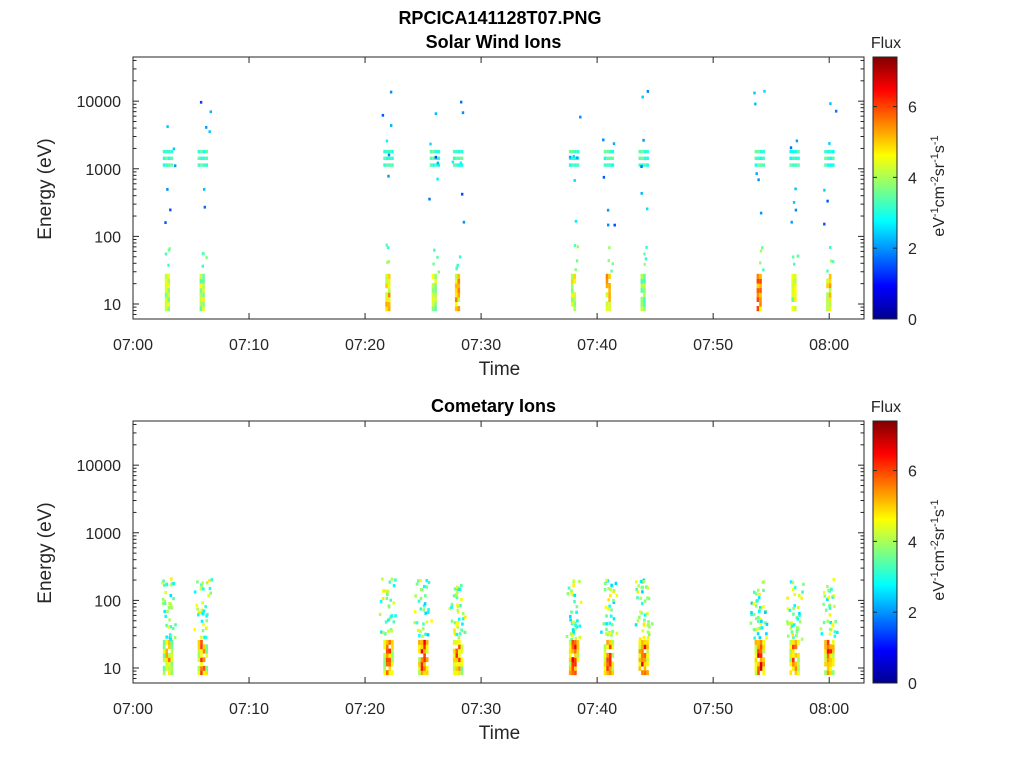 The image size is (1024, 768). What do you see at coordinates (107, 237) in the screenshot?
I see `y-tick-label: 100` at bounding box center [107, 237].